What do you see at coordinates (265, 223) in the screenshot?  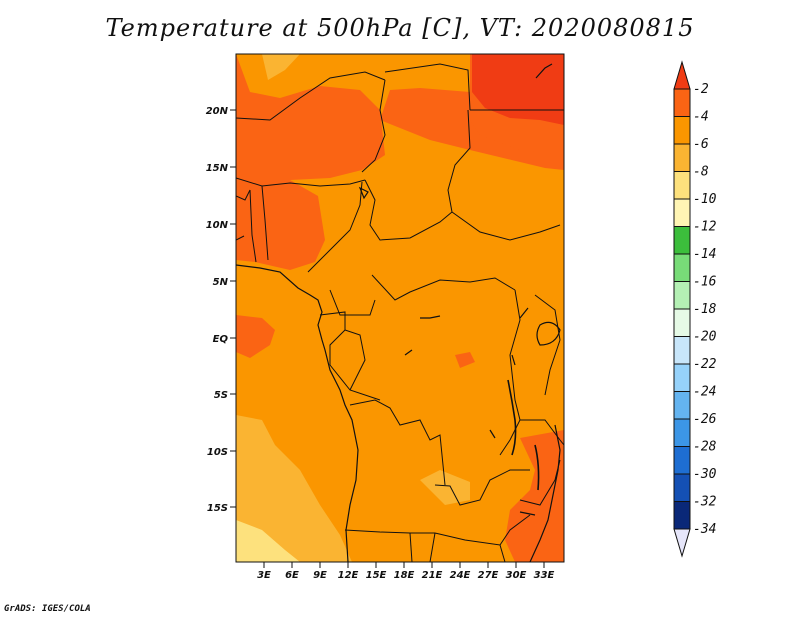 I see `border-nigeria-benin` at bounding box center [265, 223].